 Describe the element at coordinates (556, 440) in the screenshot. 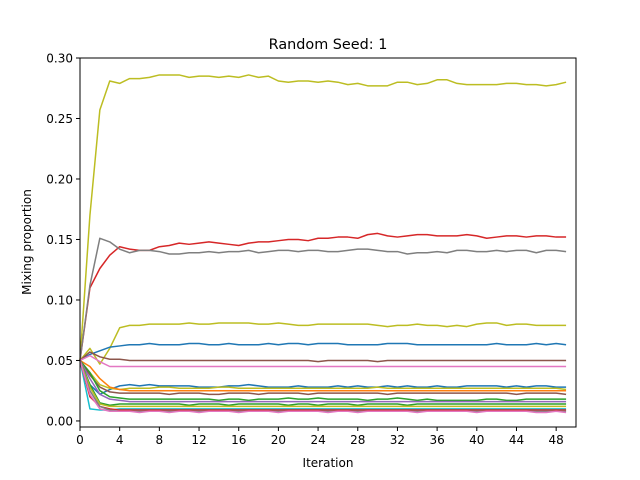

I see `x-tick-label: 48` at that location.